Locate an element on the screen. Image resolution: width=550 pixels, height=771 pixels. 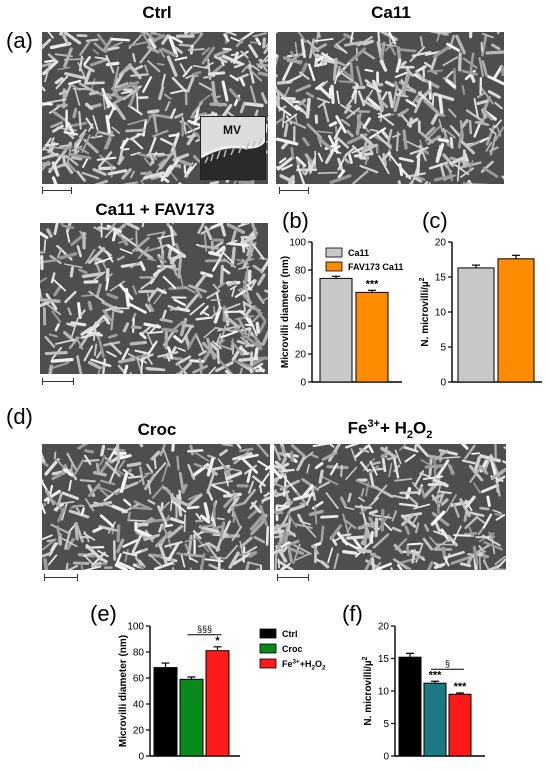
chart-c: 0 5 10 15 20 N. microvilli/µ2 (c) is located at coordinates (480, 298).